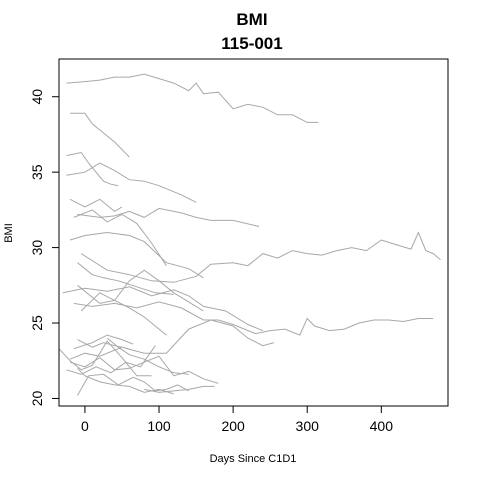 The width and height of the screenshot is (480, 480). I want to click on x-tick-label: 300, so click(308, 426).